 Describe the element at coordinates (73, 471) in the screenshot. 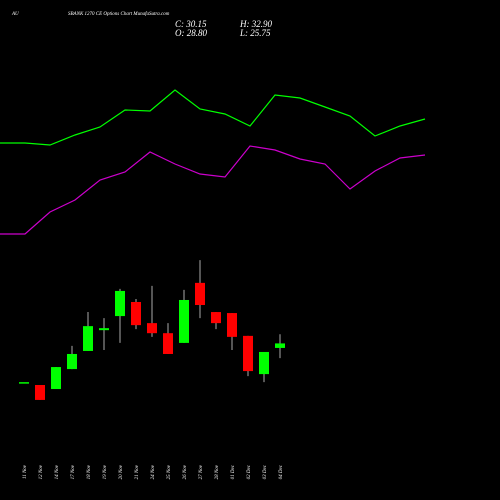

I see `x-tick-label: 17 Nov` at that location.